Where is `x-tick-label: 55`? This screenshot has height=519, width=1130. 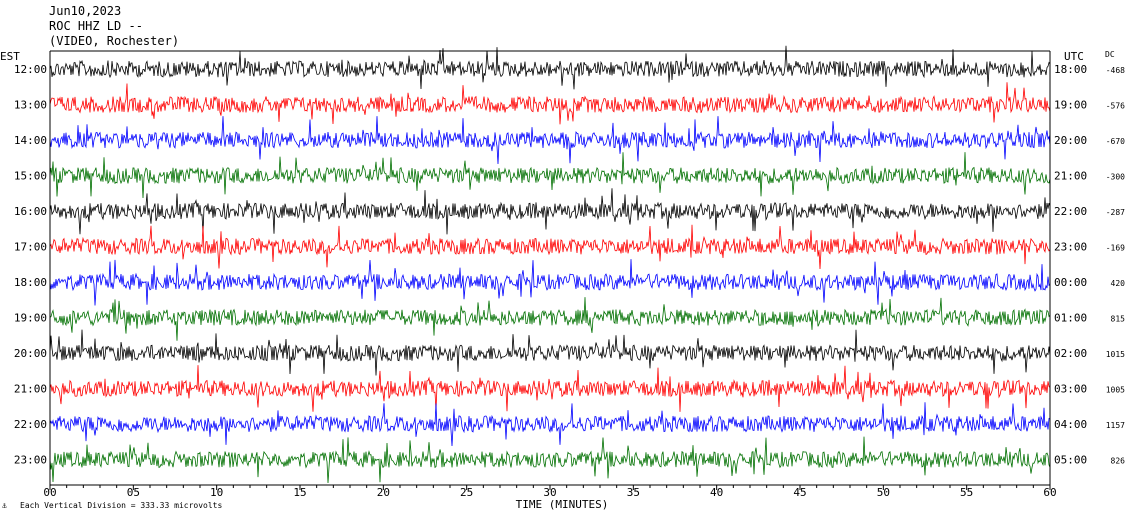 x-tick-label: 55 is located at coordinates (966, 492).